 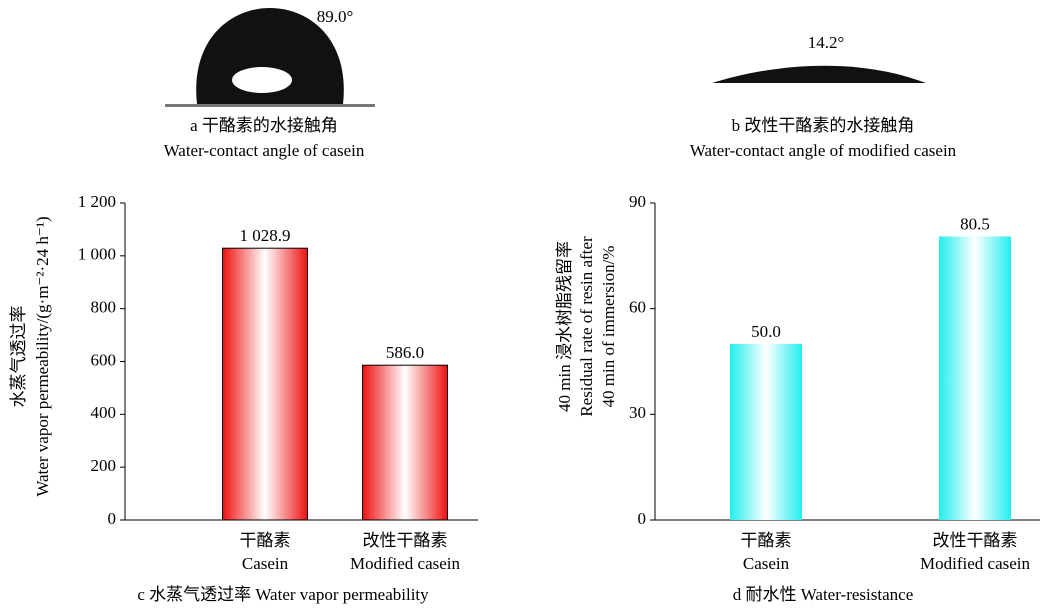 What do you see at coordinates (42, 356) in the screenshot?
I see `y-axis-label: Water vapor permeability/(g·m⁻²·24 h⁻¹)` at bounding box center [42, 356].